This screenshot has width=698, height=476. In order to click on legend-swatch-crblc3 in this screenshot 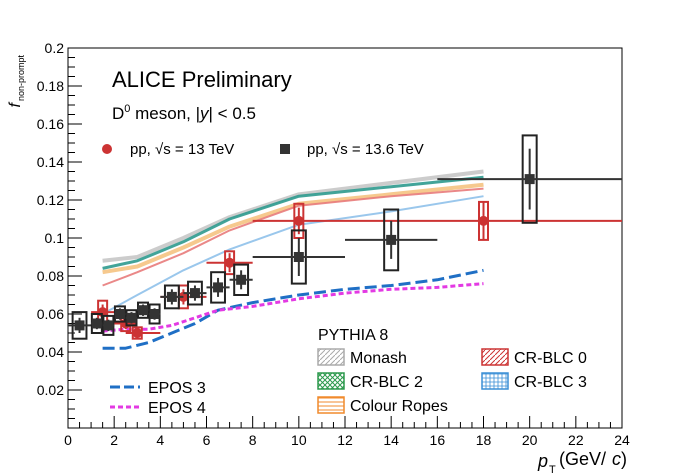, I will do `click(495, 381)`.